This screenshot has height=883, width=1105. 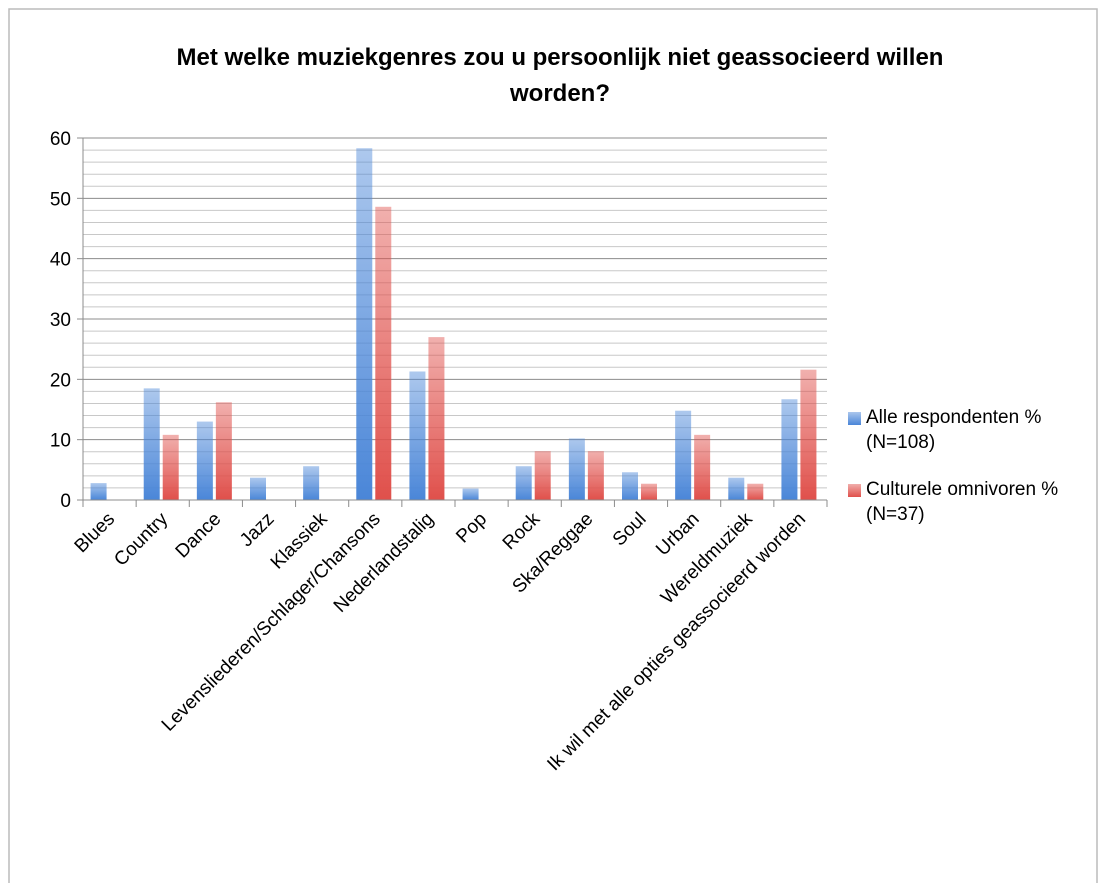 I want to click on x-tick-label: Wereldmuziek, so click(x=707, y=558).